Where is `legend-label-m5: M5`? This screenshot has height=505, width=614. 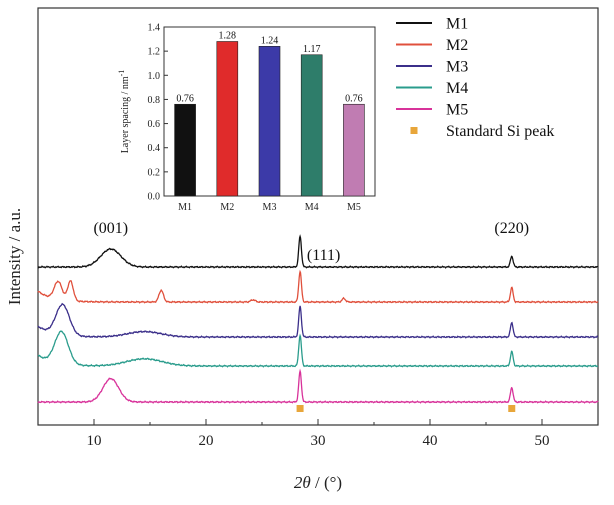
legend-label-m5: M5 is located at coordinates (457, 110).